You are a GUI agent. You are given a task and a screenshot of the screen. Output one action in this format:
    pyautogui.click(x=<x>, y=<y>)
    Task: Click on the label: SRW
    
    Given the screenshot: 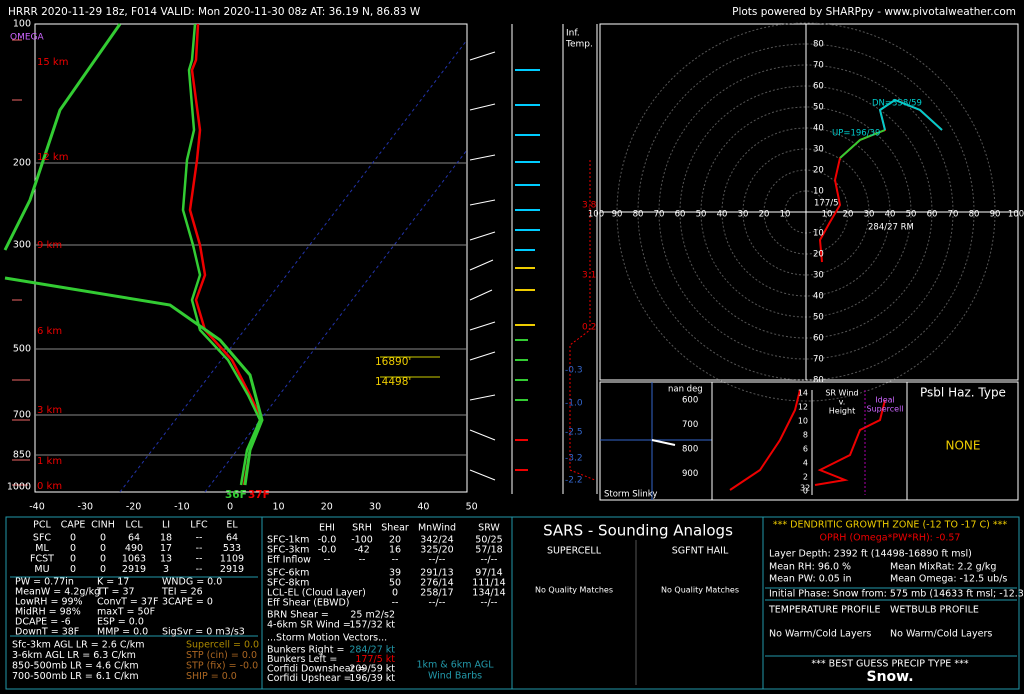 What is the action you would take?
    pyautogui.click(x=489, y=528)
    